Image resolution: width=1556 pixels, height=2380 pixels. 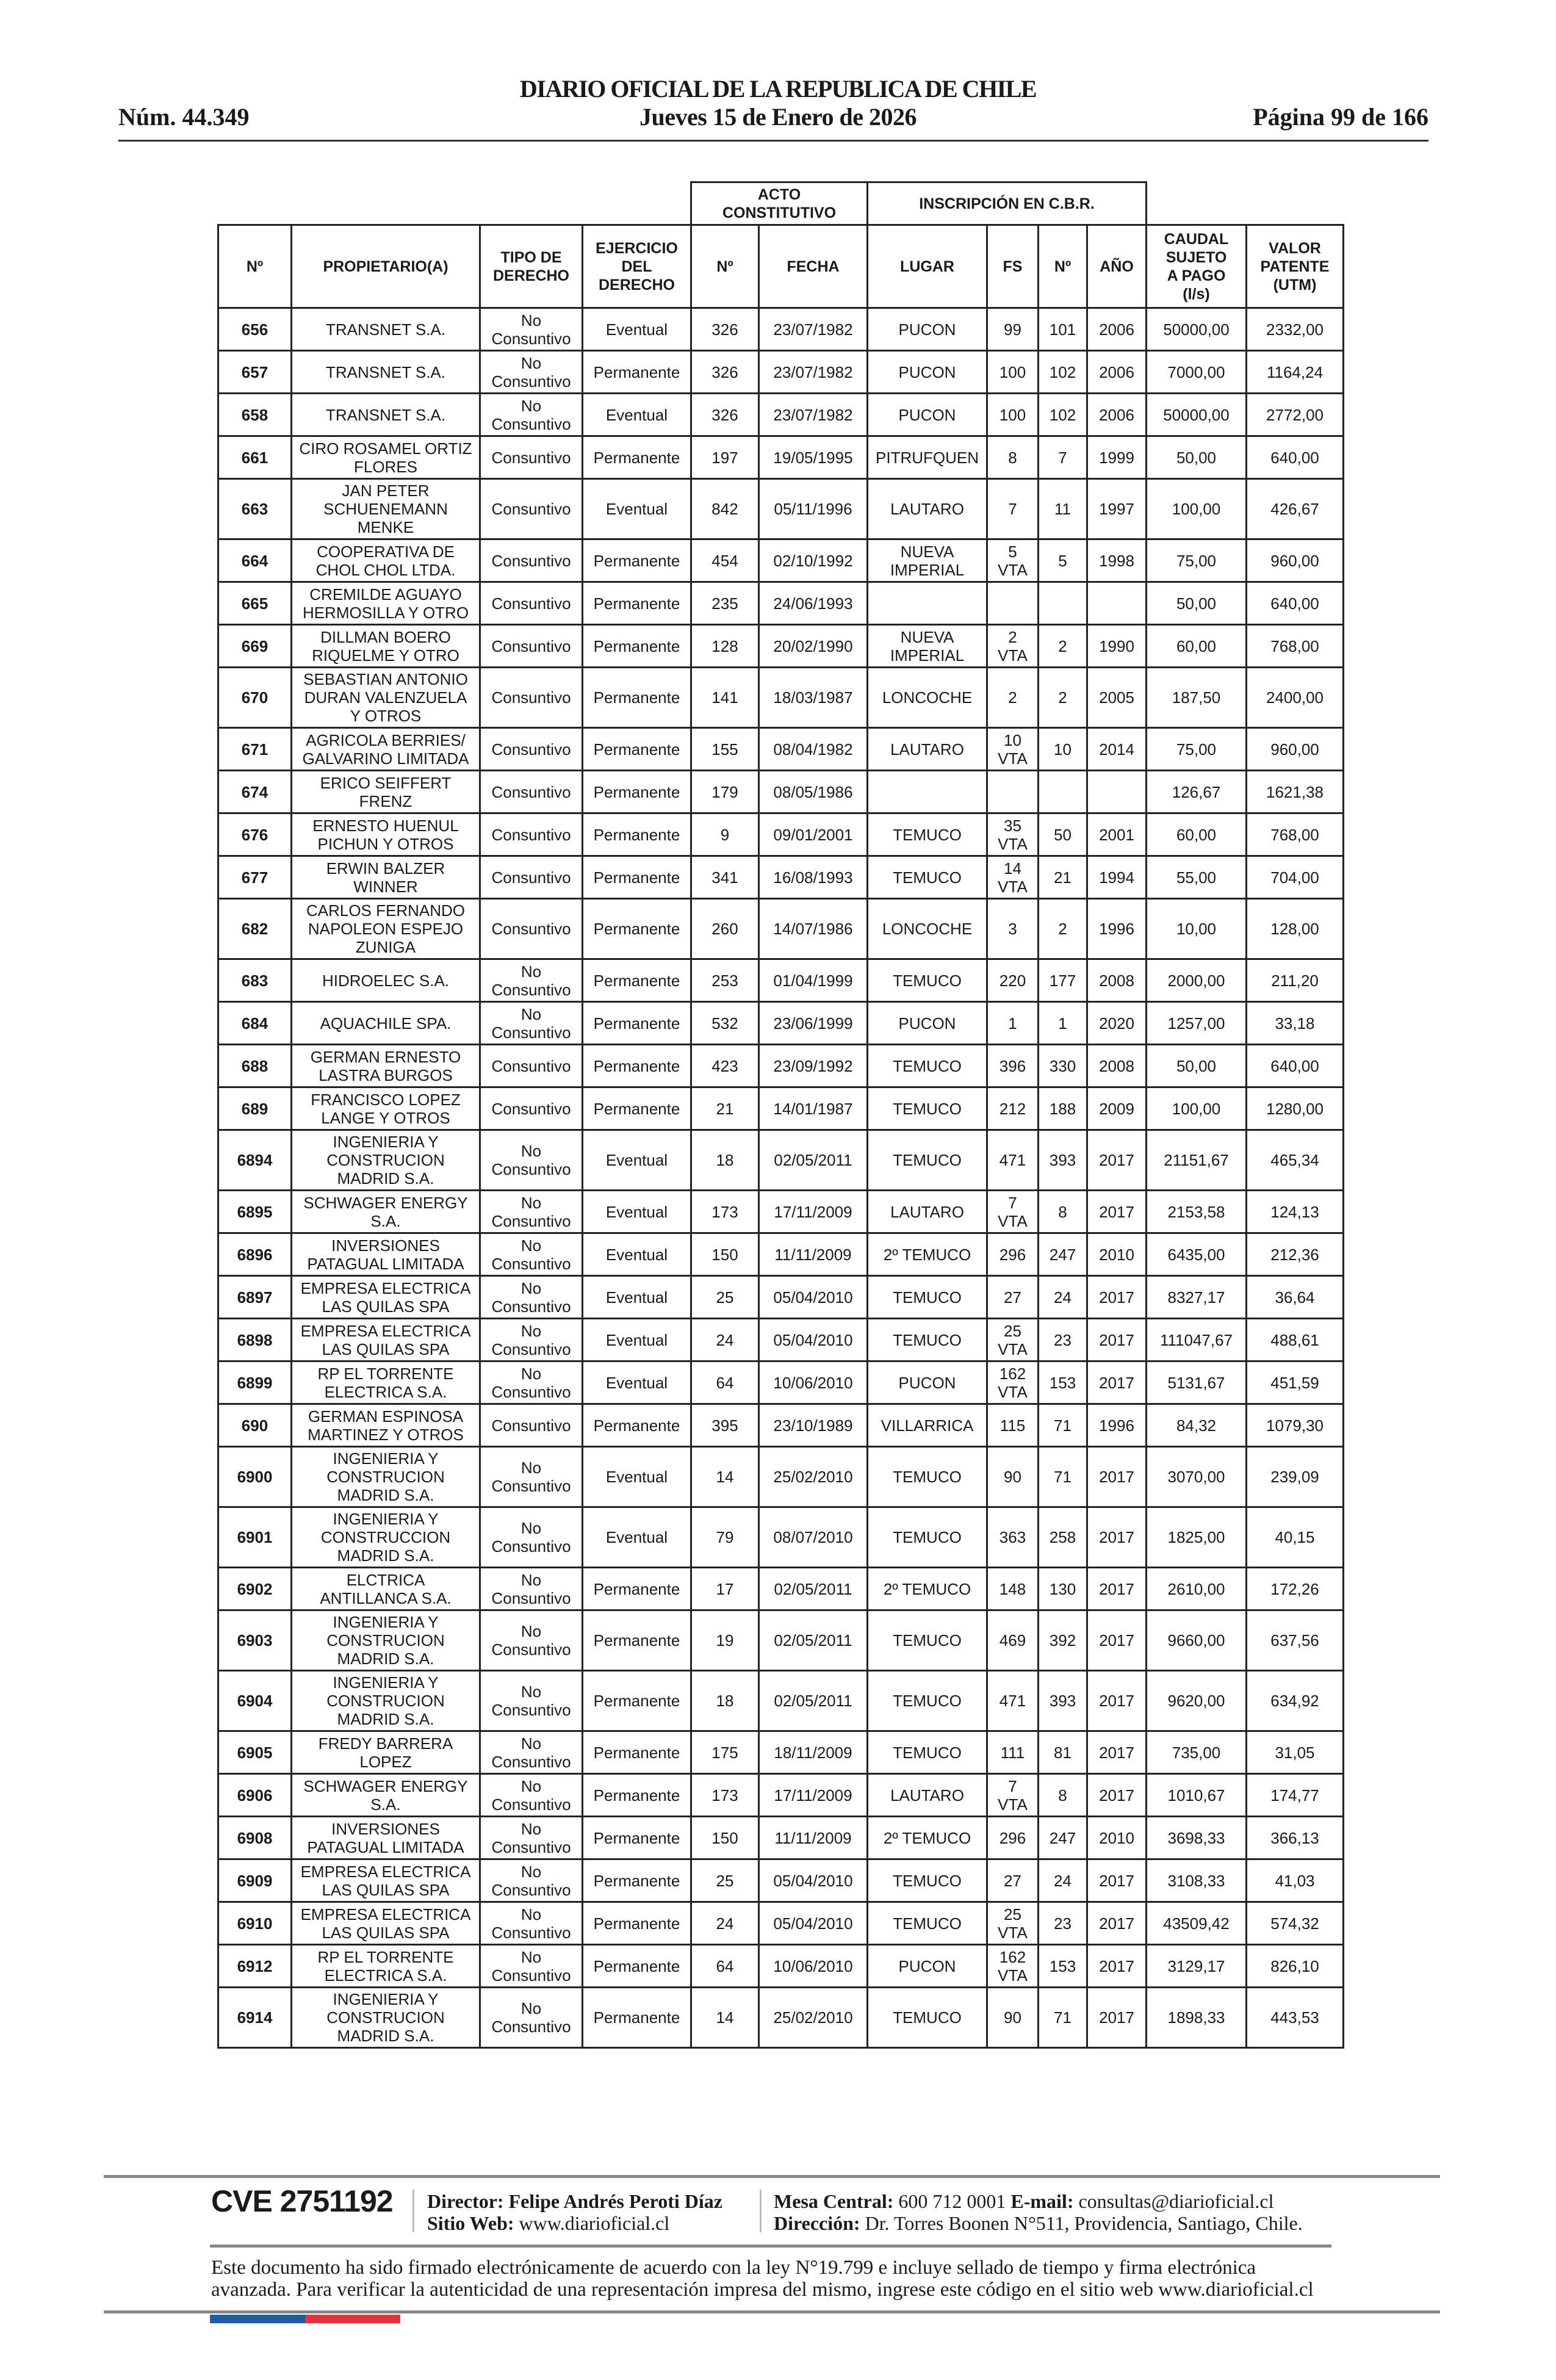 I want to click on cell-cbr-nro: 24, so click(x=1063, y=1297).